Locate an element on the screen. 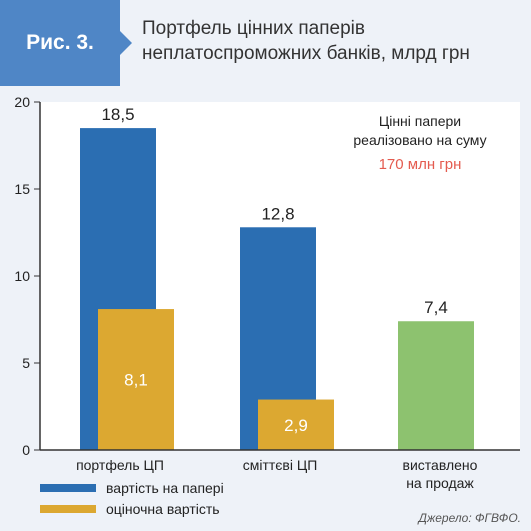  bar-for-sale is located at coordinates (436, 385).